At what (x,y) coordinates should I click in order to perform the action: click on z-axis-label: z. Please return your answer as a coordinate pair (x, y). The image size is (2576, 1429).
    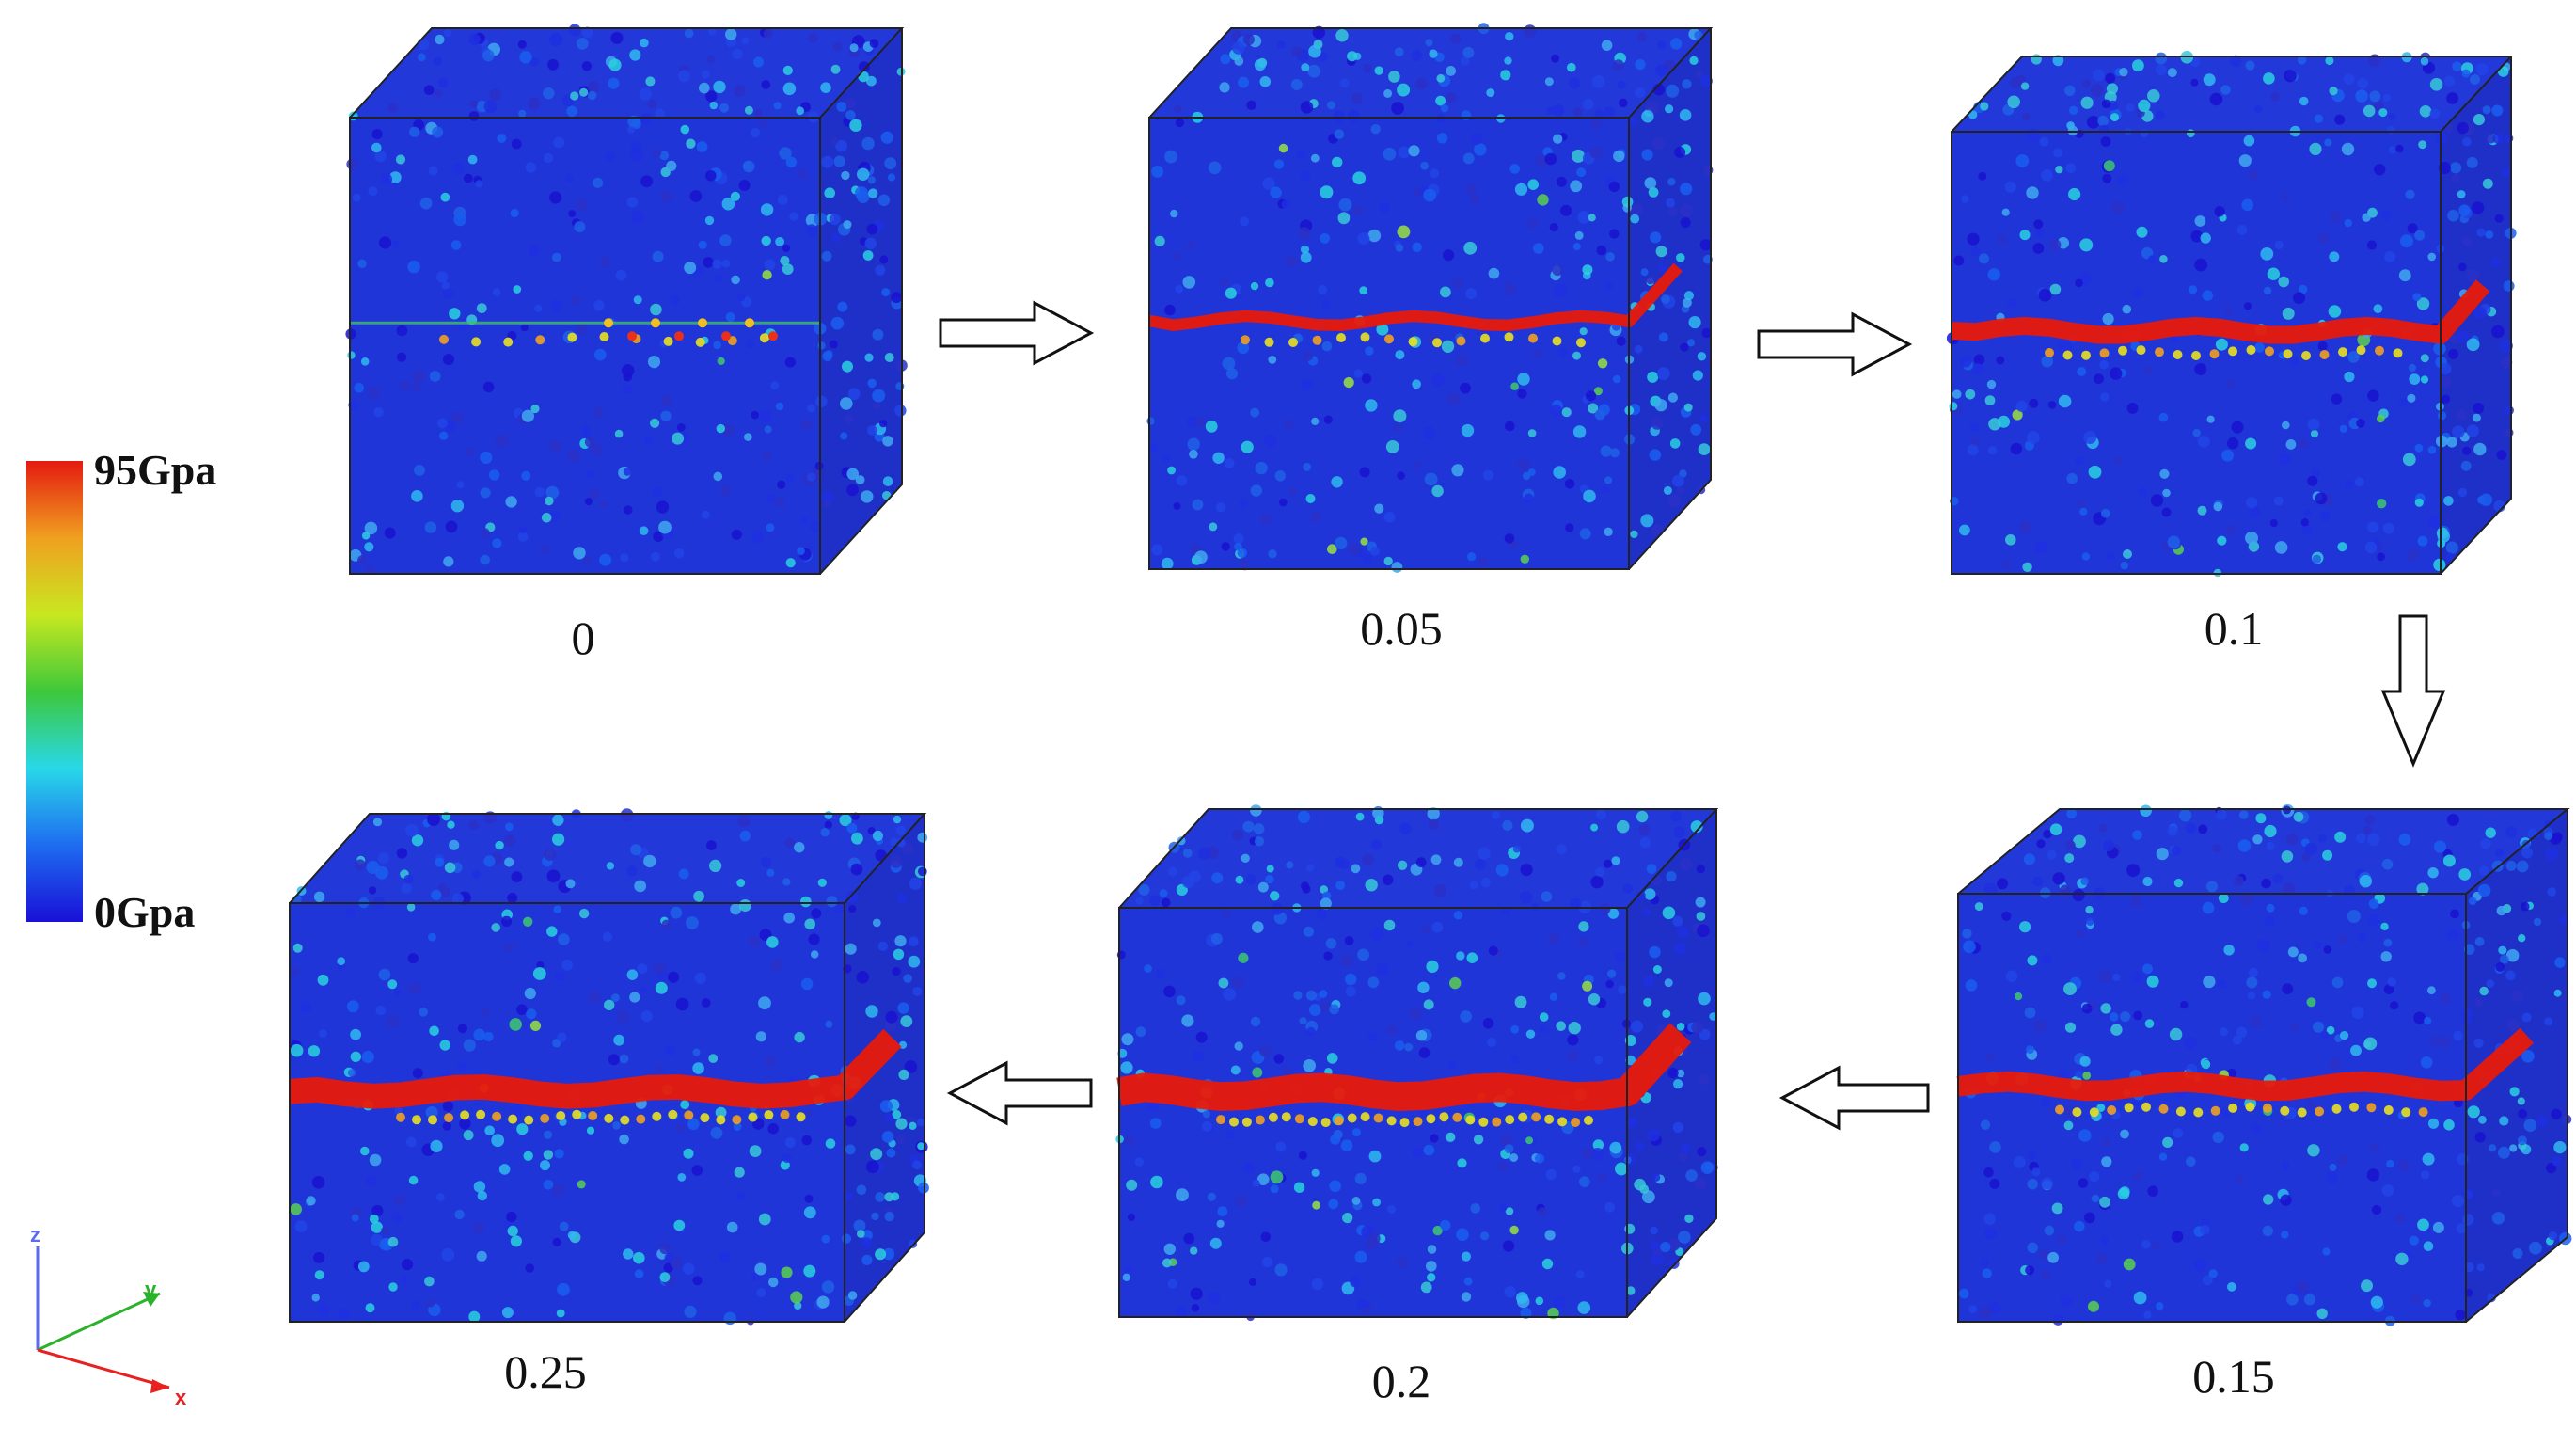
    Looking at the image, I should click on (35, 1235).